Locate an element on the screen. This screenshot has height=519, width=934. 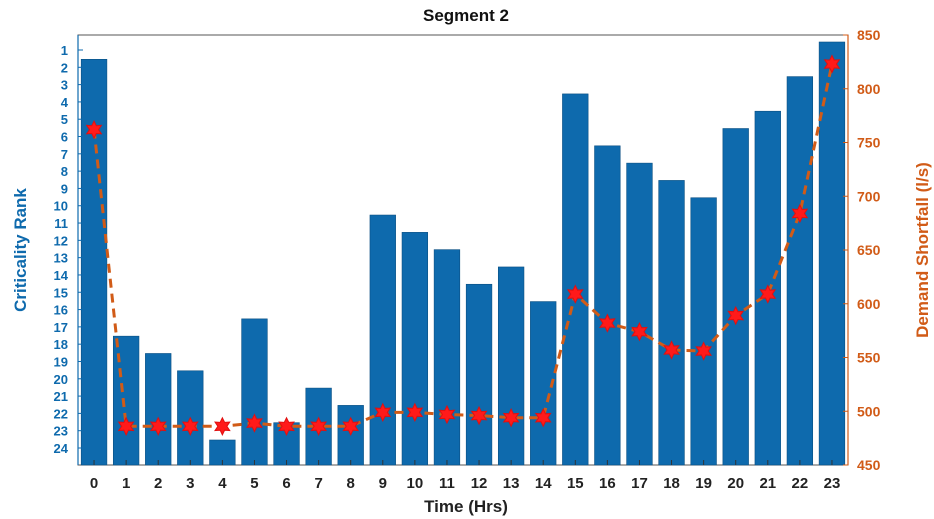
right-tick-label: 500 is located at coordinates (869, 411).